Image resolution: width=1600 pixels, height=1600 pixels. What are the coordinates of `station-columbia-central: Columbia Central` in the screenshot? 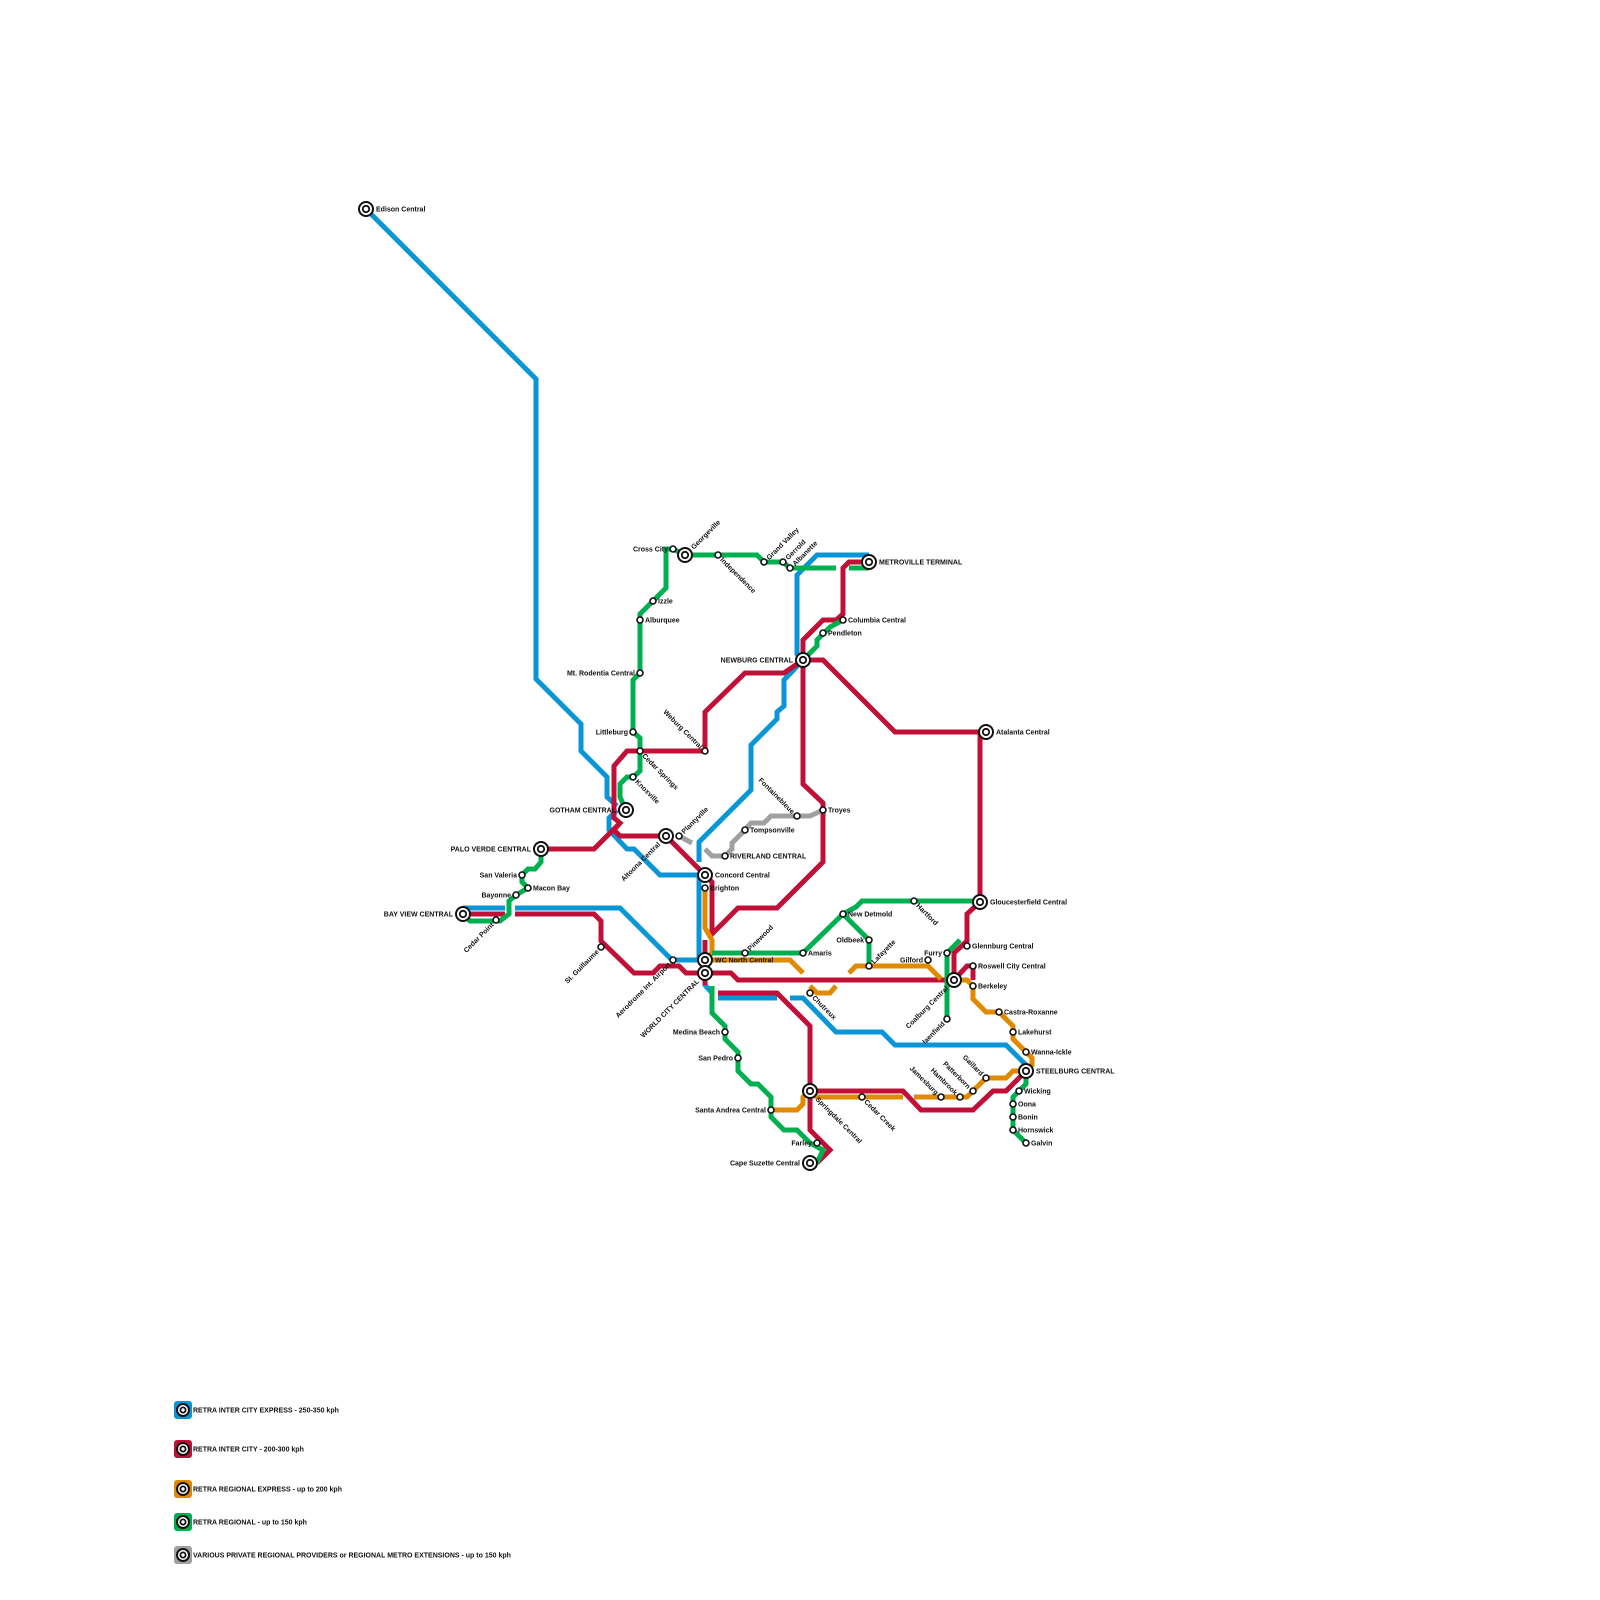 It's located at (872, 620).